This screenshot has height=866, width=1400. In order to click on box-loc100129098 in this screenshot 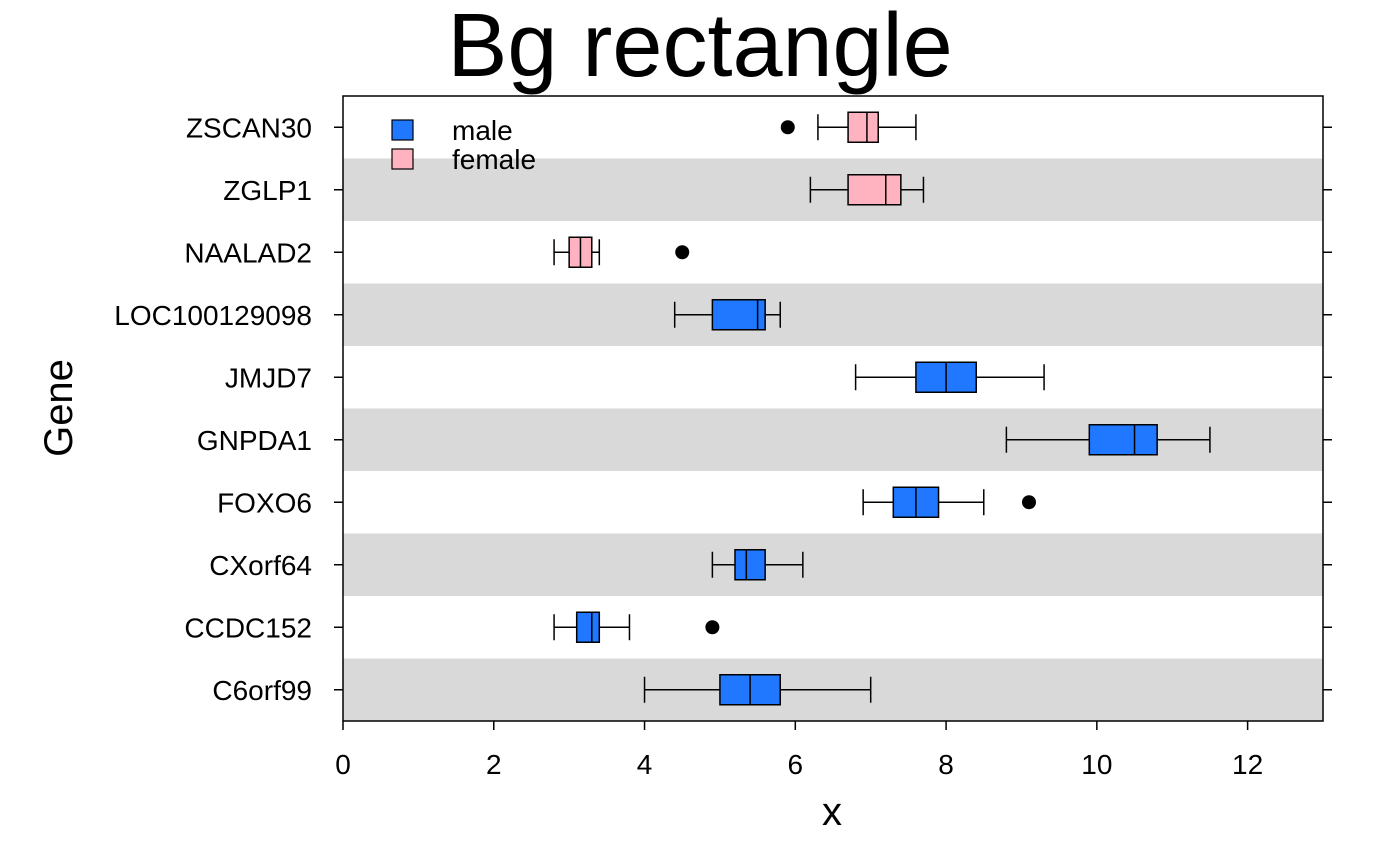, I will do `click(727, 315)`.